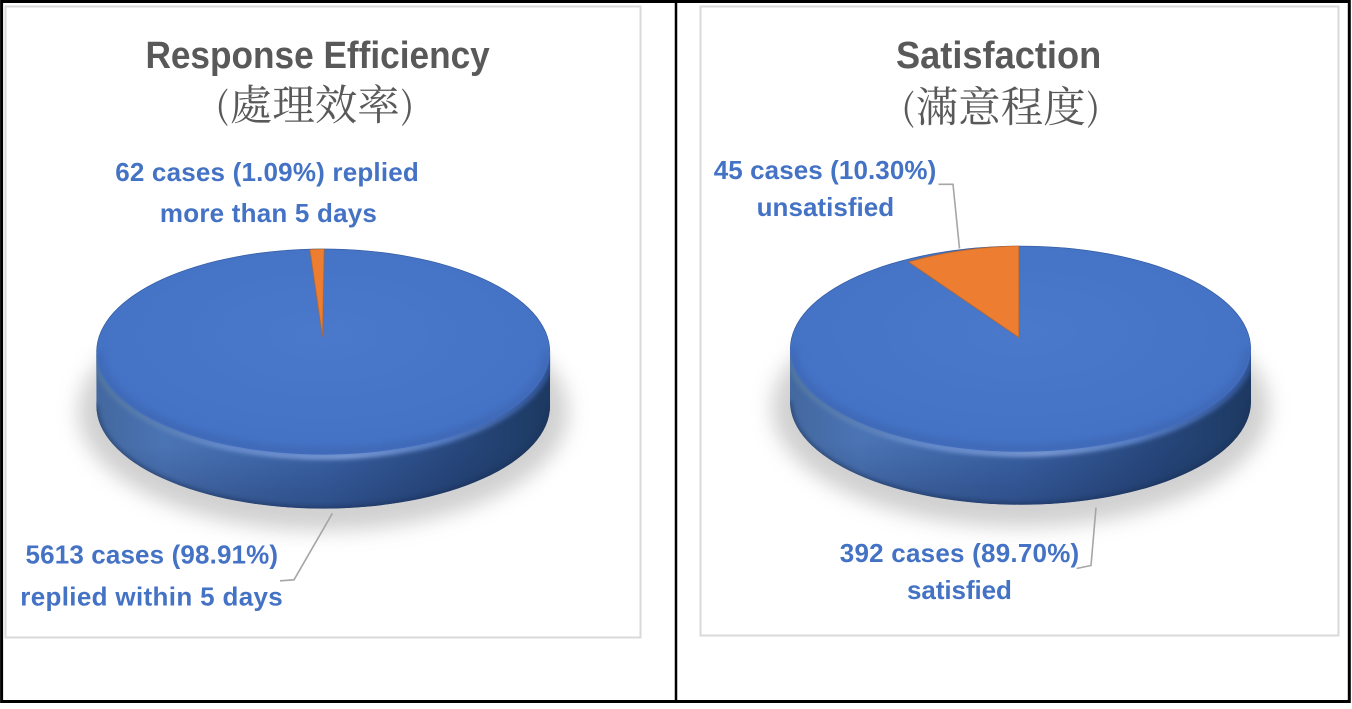  I want to click on svg-text: 5613 cases (98.91%), so click(152, 555).